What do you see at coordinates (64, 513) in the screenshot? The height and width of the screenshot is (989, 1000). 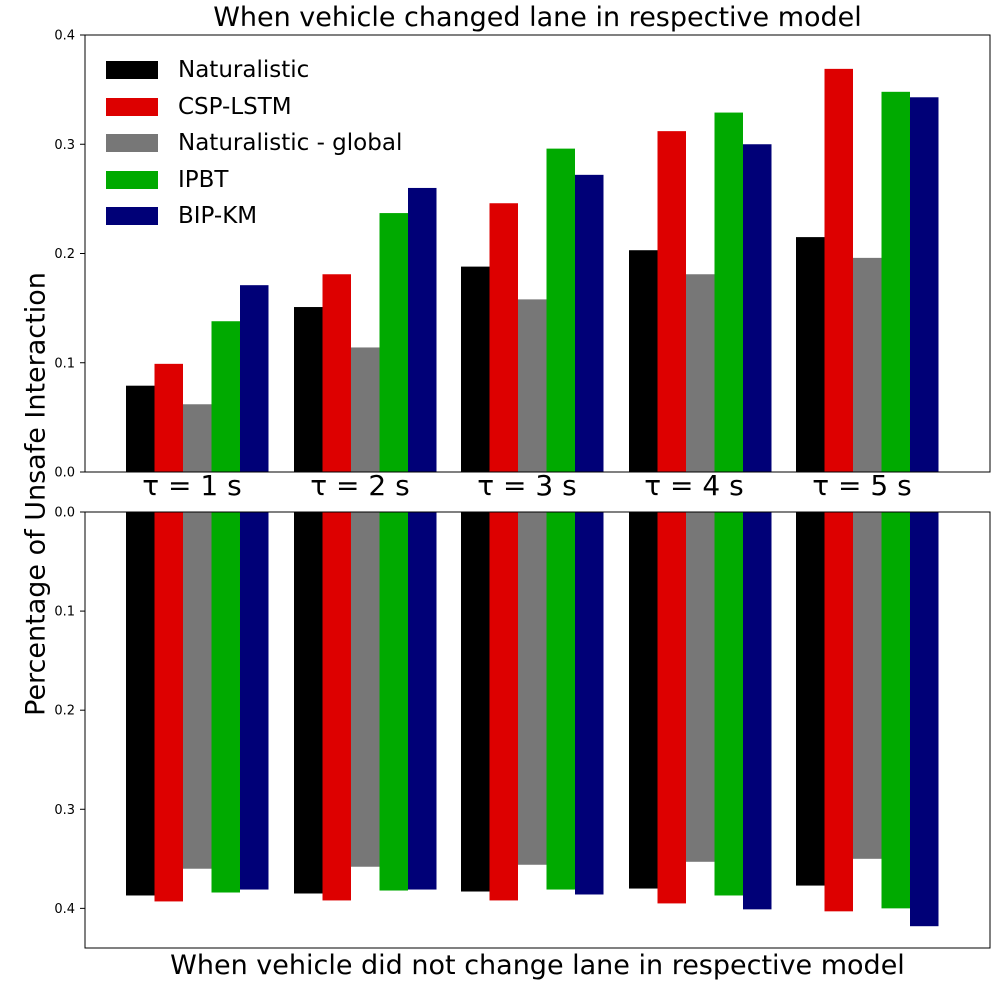 I see `bottom-panel-y-tick-label-0: 0.0` at bounding box center [64, 513].